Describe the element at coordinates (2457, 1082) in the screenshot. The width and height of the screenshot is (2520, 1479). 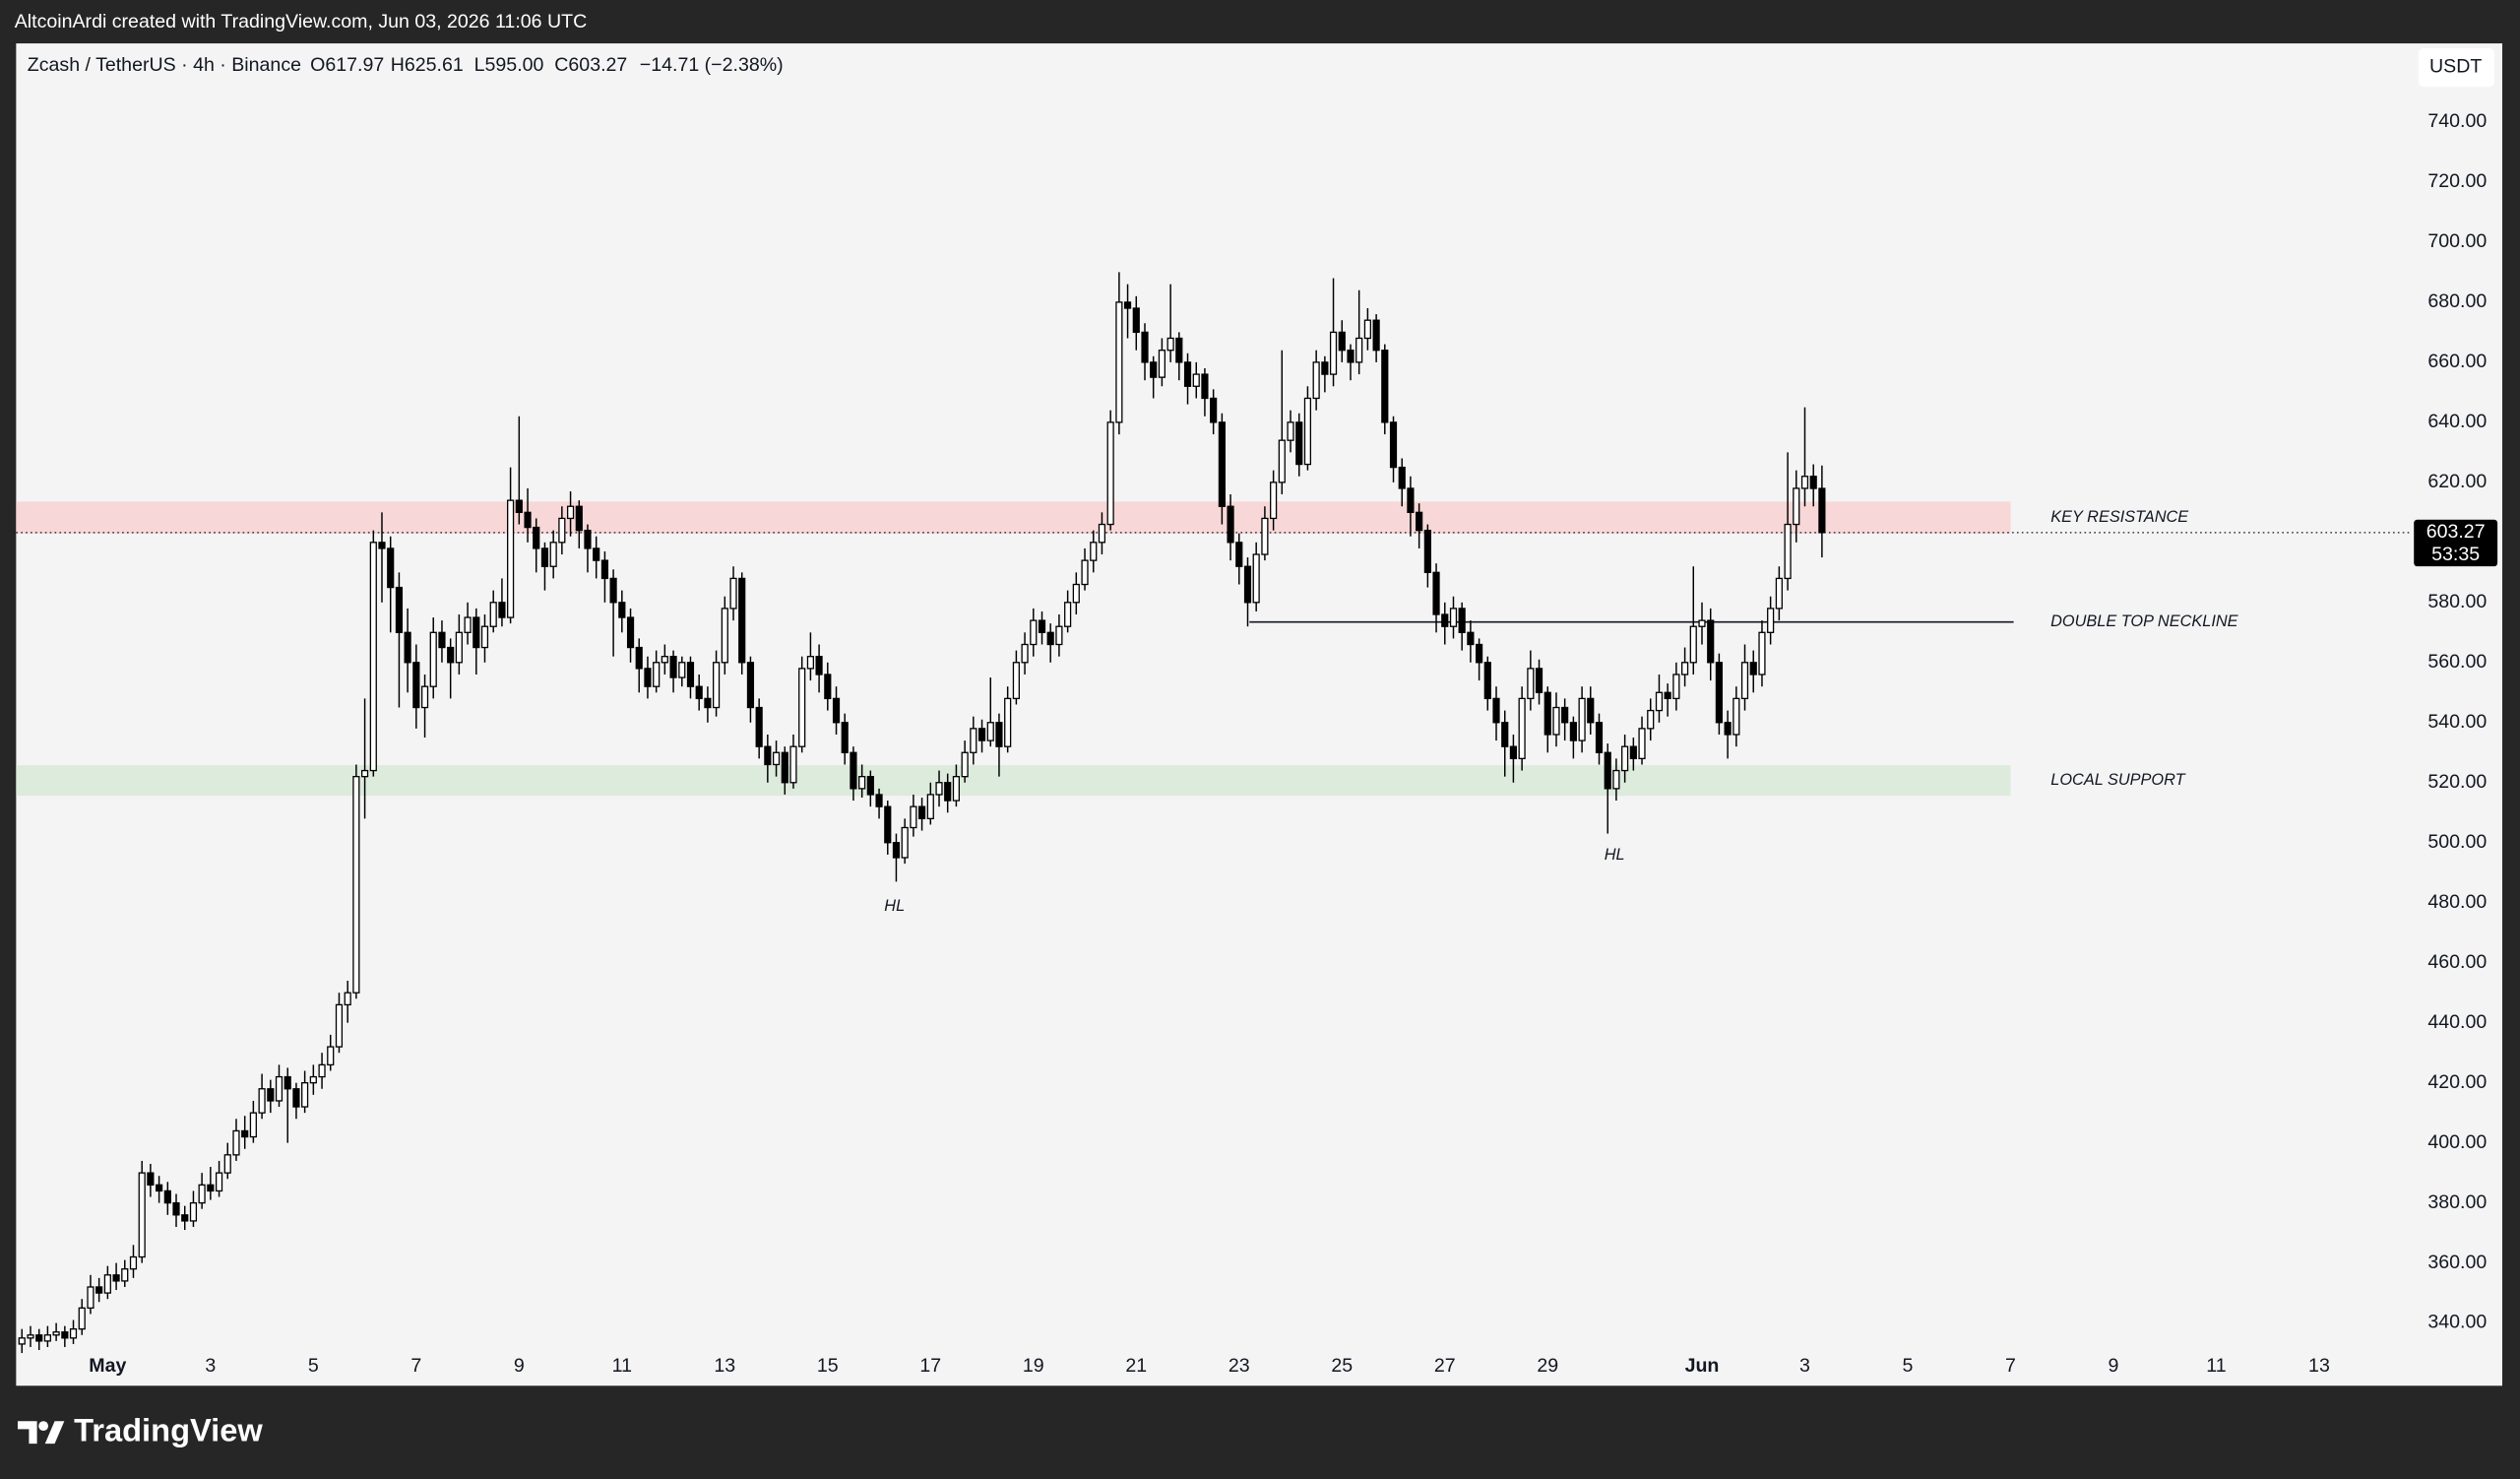
I see `y-tick-label: 420.00` at that location.